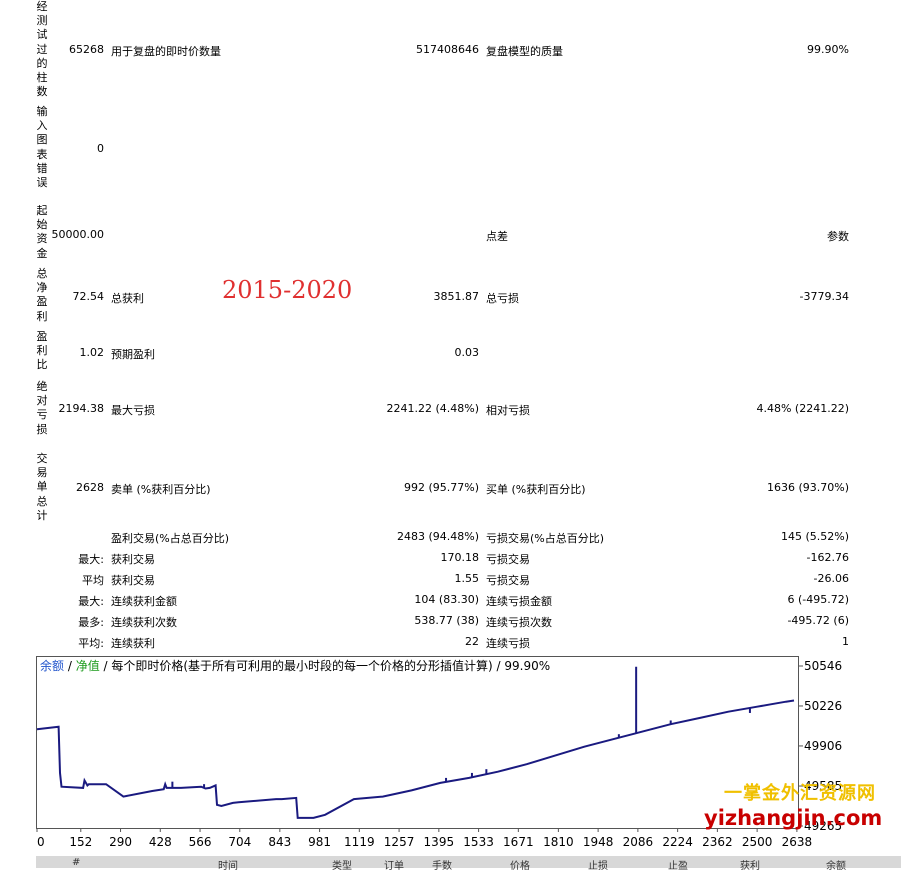 This screenshot has height=872, width=901. Describe the element at coordinates (166, 51) in the screenshot. I see `ticks-label: 用于复盘的即时价数量` at that location.